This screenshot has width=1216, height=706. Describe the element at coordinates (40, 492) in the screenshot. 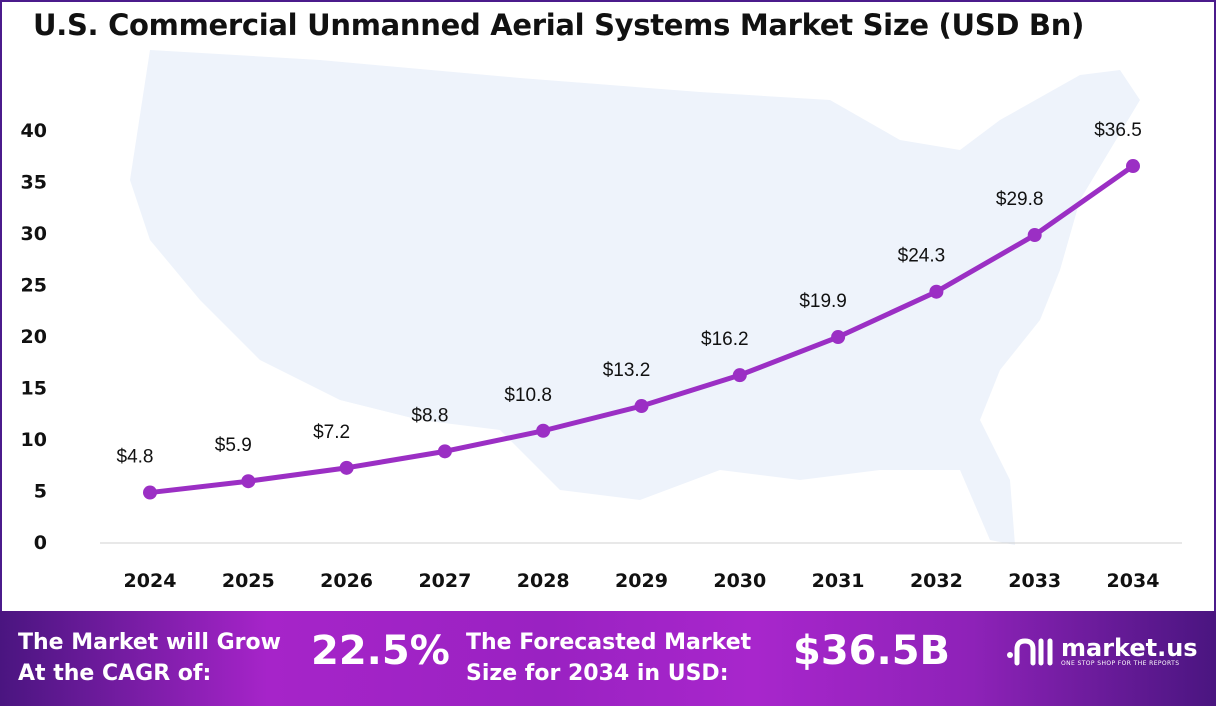

I see `y-tick-label: 5` at that location.